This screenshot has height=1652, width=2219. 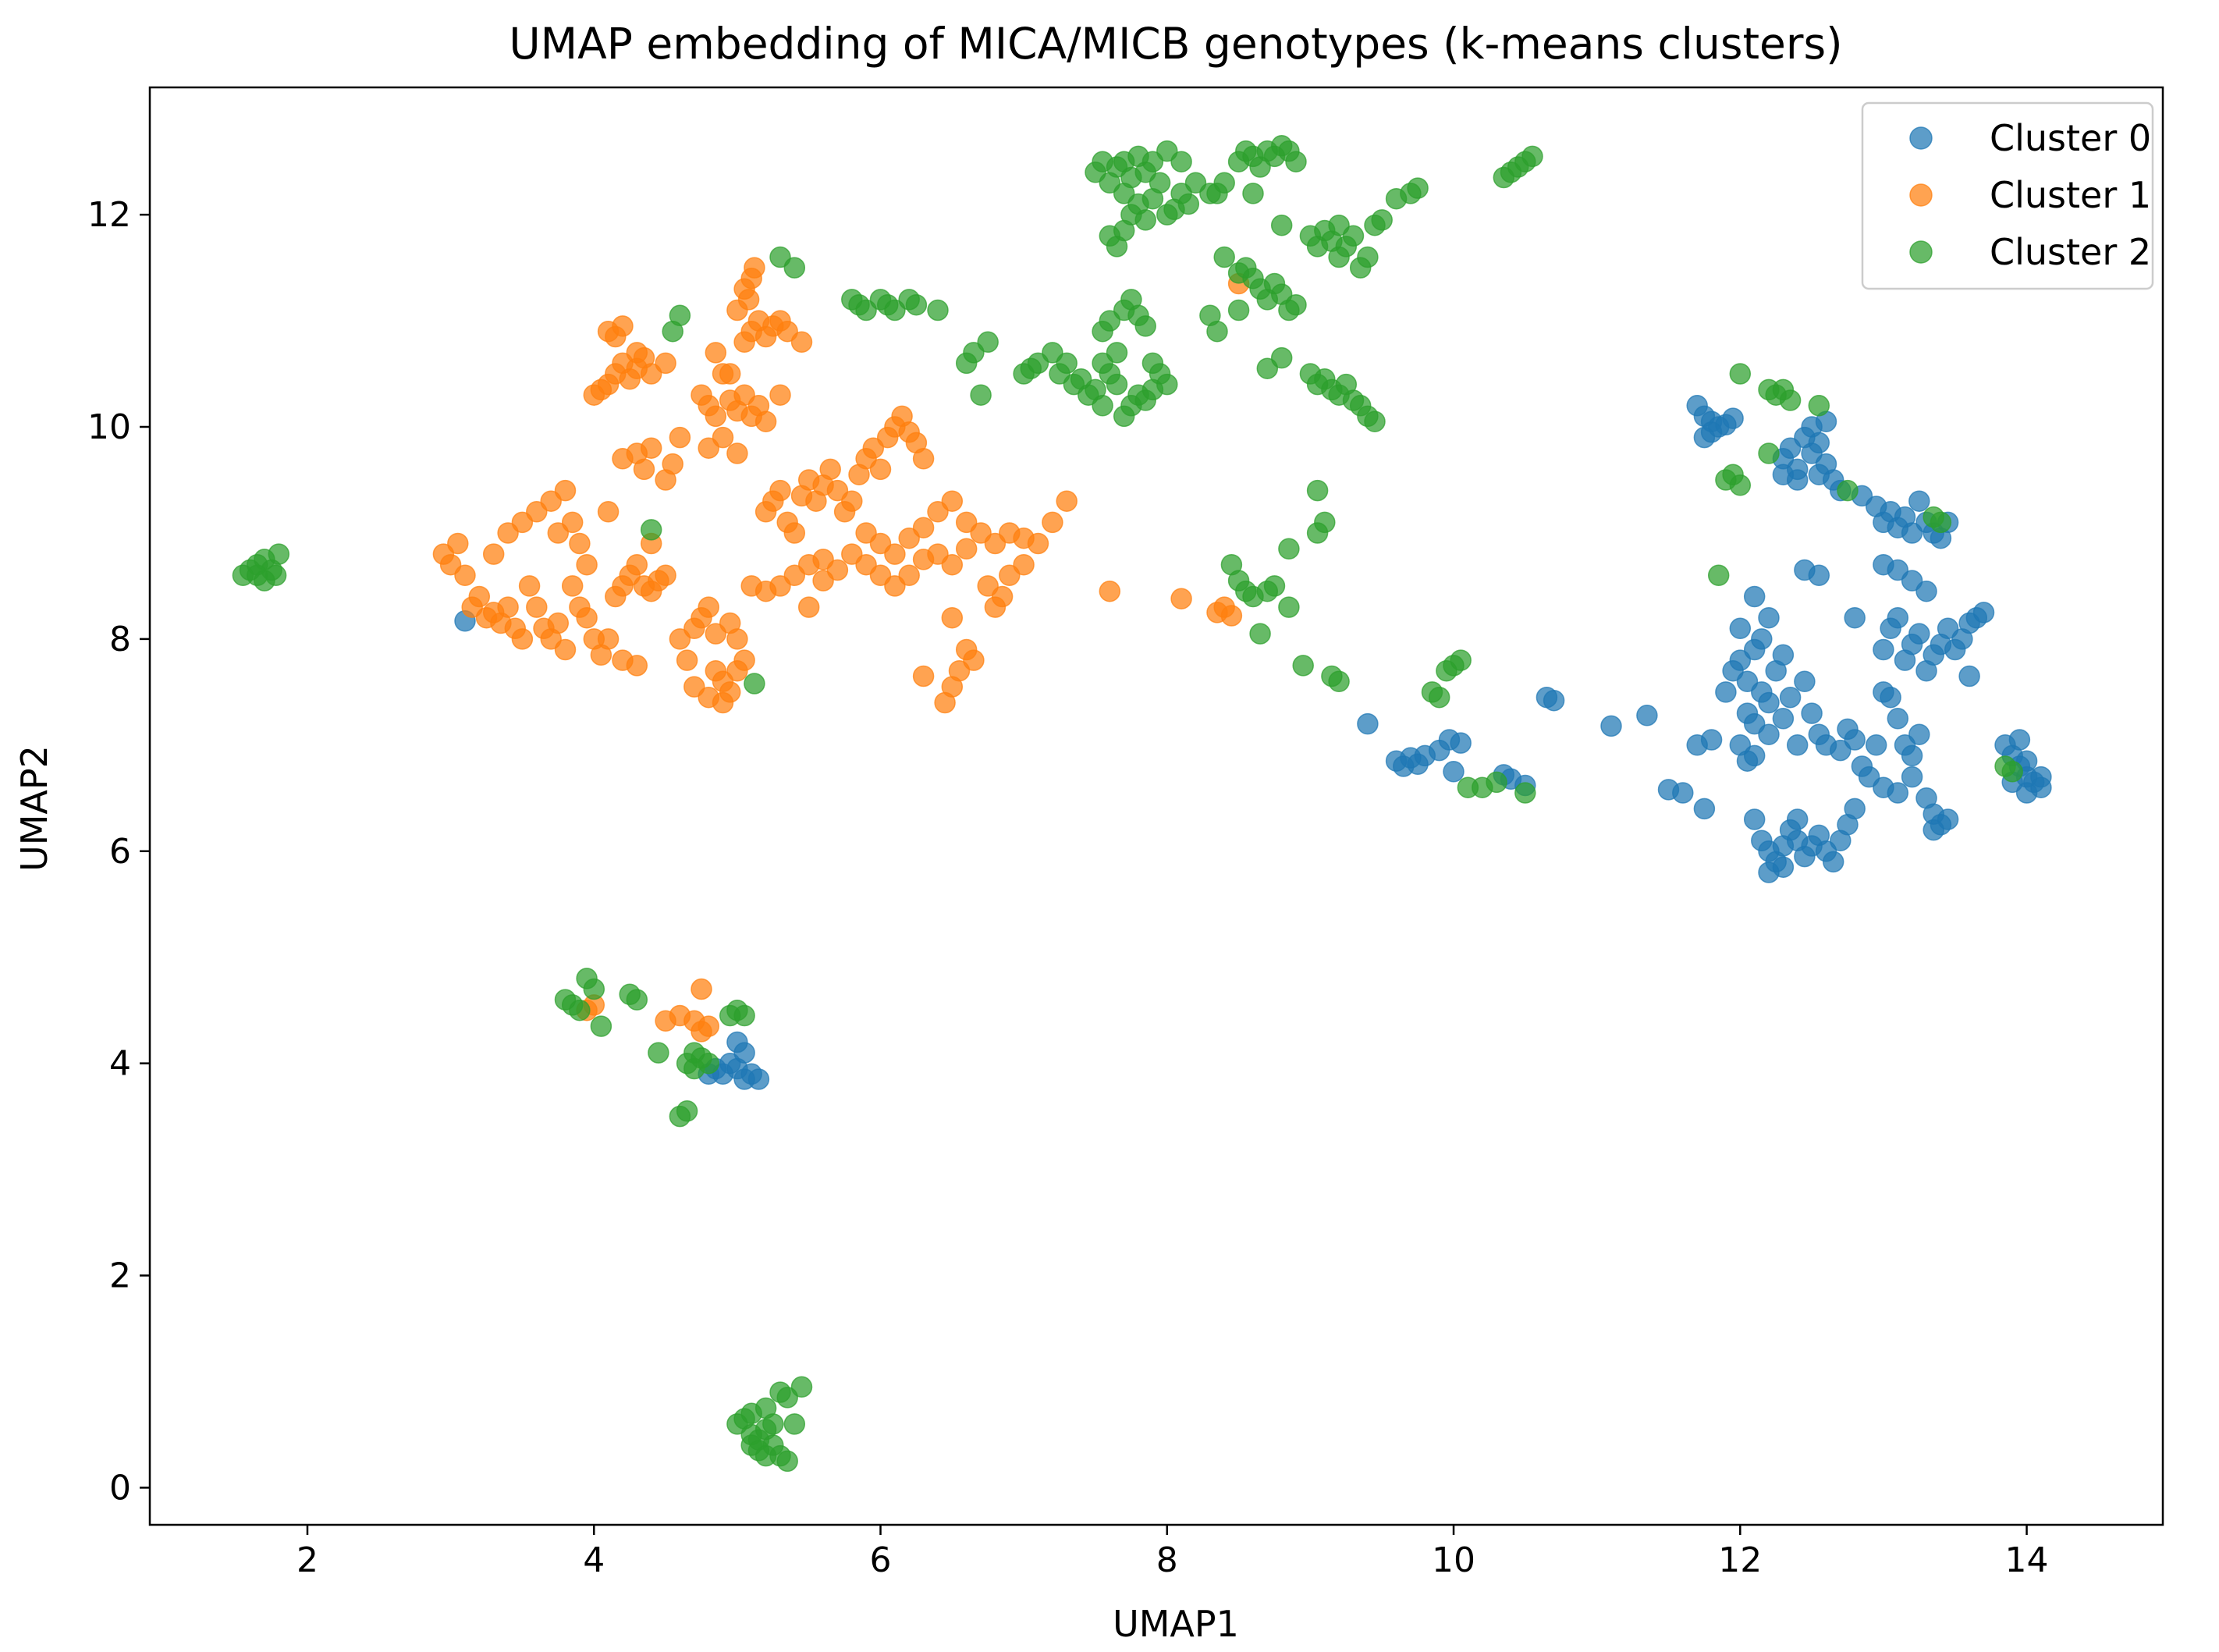 What do you see at coordinates (2070, 252) in the screenshot?
I see `legend-label: Cluster 2` at bounding box center [2070, 252].